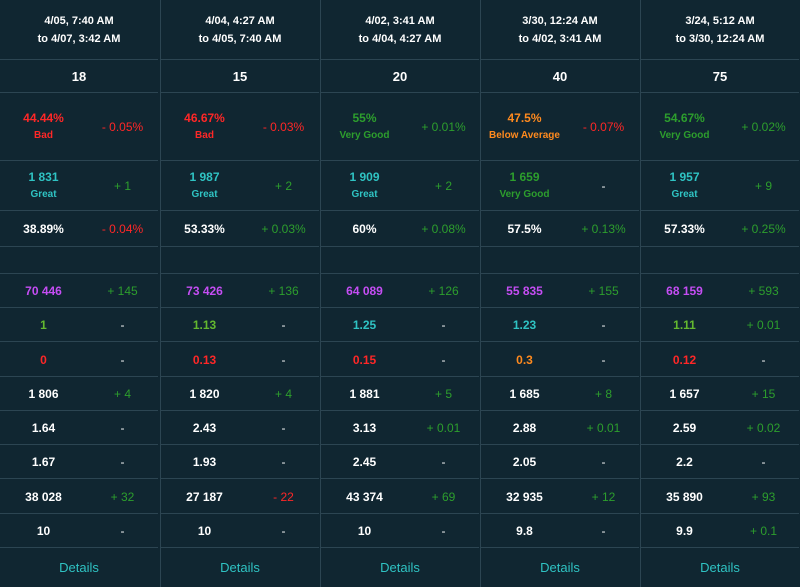  I want to click on stat-row: 2.88 + 0.01, so click(560, 428).